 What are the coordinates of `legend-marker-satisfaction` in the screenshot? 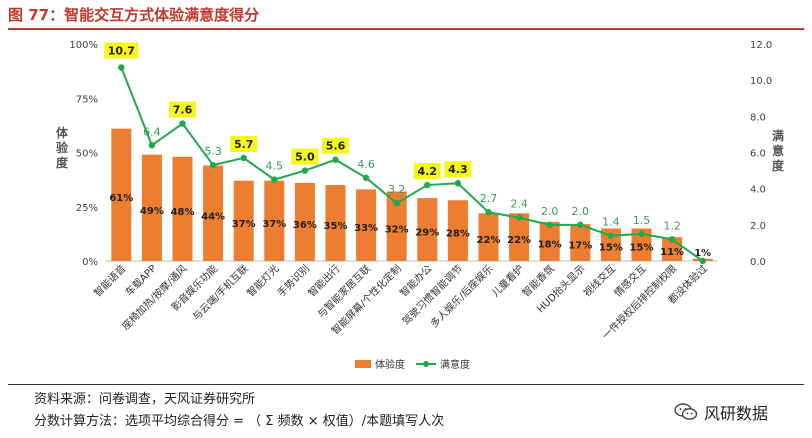 It's located at (426, 364).